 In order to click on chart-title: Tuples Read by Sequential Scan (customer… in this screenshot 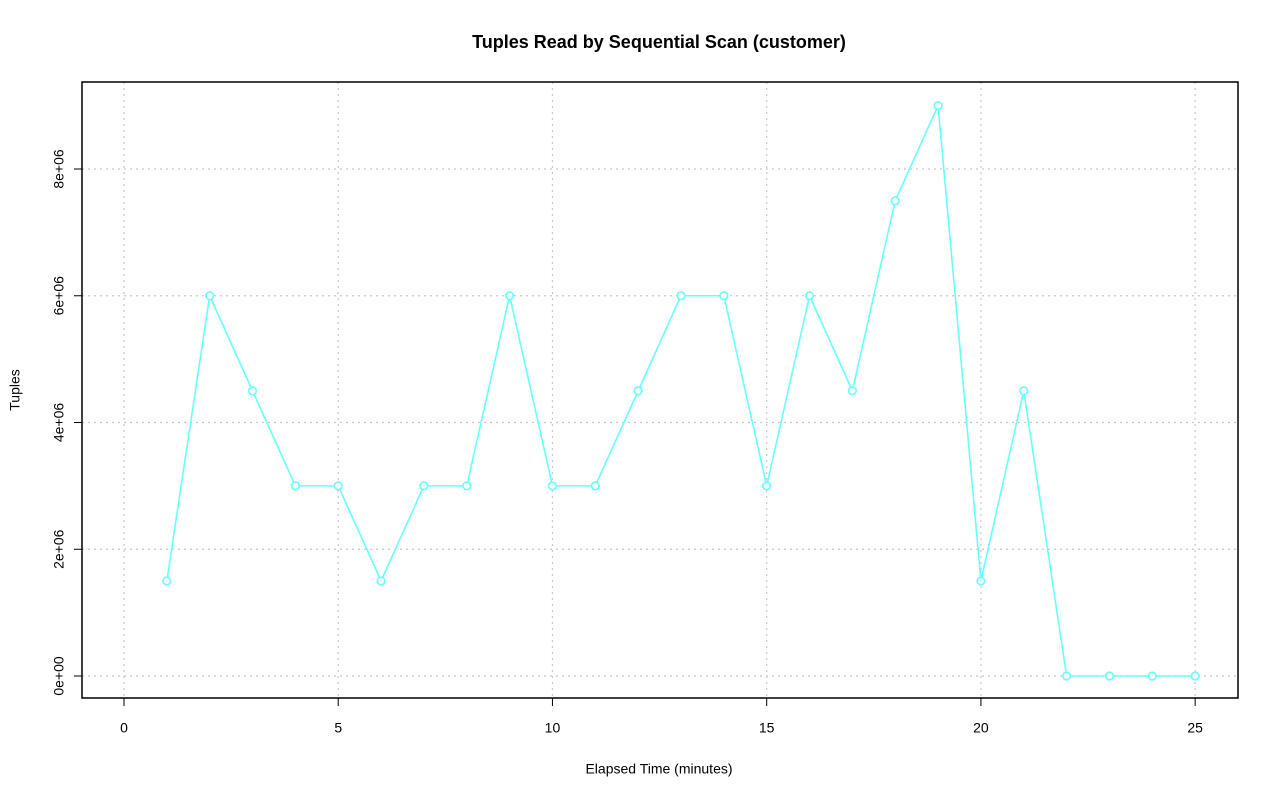, I will do `click(659, 42)`.